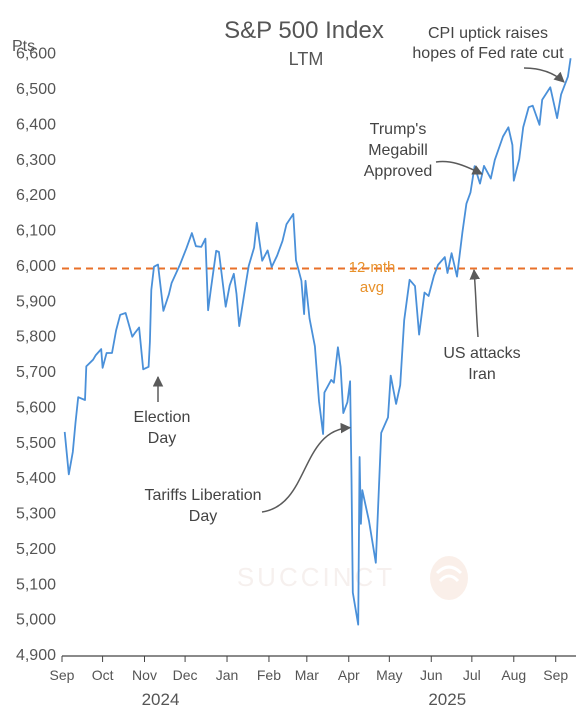 The image size is (585, 707). Describe the element at coordinates (36, 478) in the screenshot. I see `y-tick-label: 5,400` at that location.